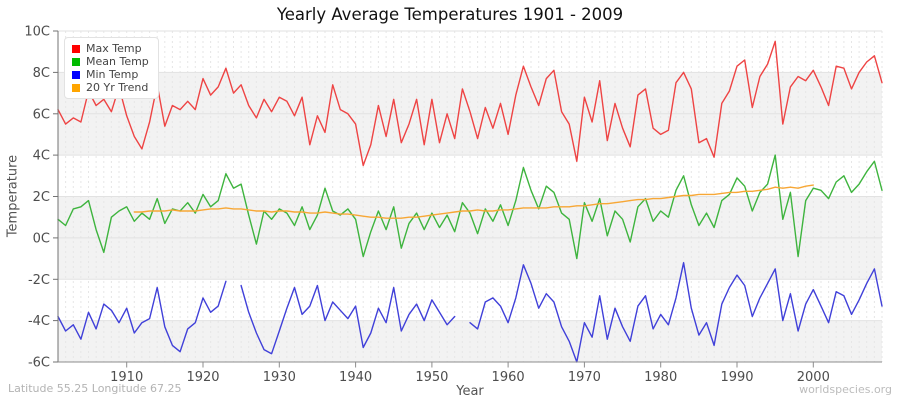 This screenshot has height=400, width=900. Describe the element at coordinates (202, 377) in the screenshot. I see `x-tick-label: 1920` at that location.